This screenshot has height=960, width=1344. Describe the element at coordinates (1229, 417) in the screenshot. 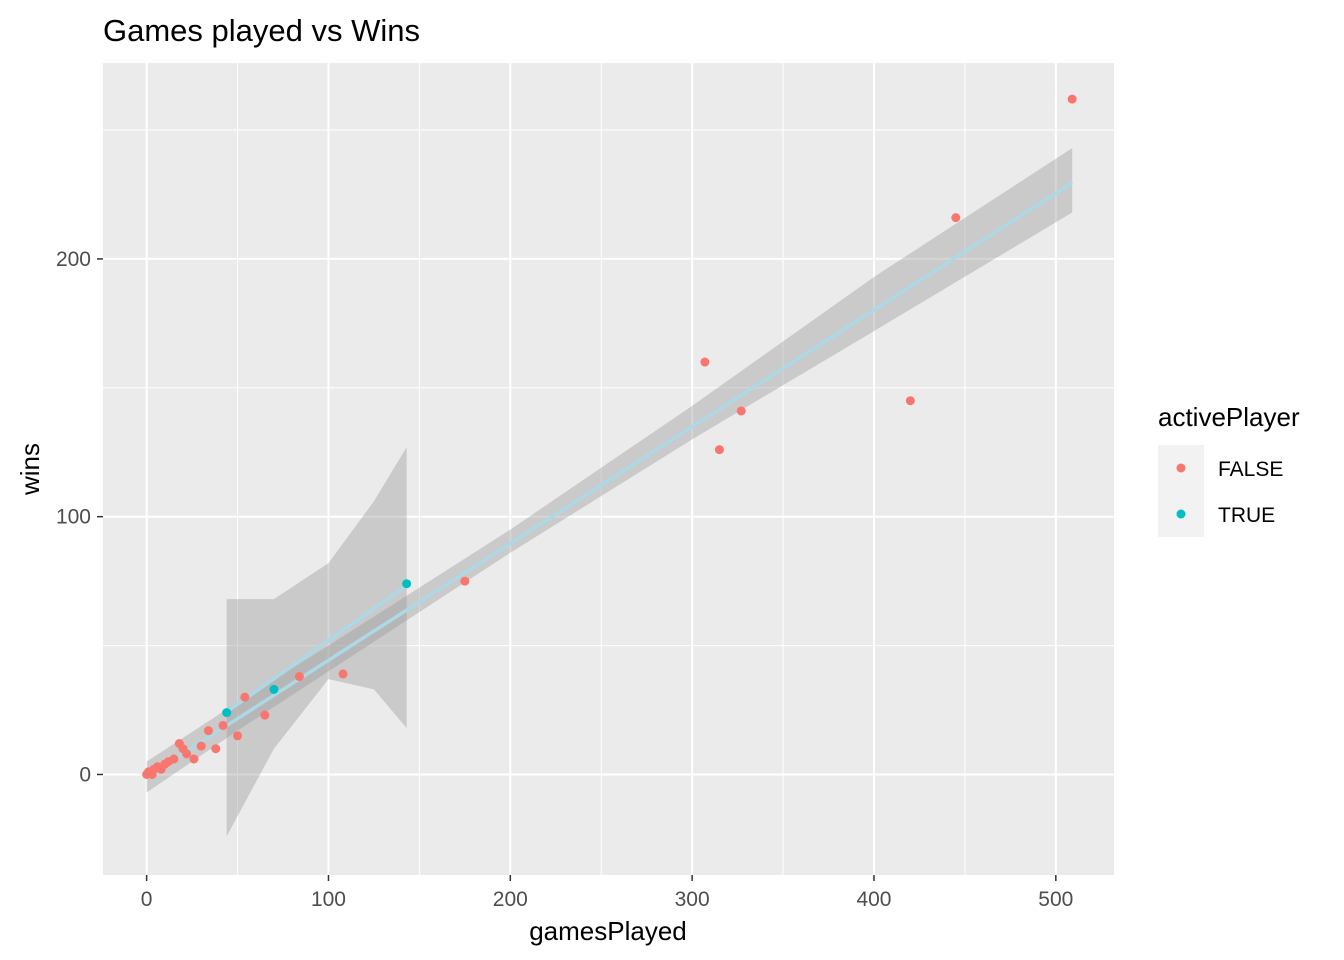

I see `legend-title: activePlayer` at that location.